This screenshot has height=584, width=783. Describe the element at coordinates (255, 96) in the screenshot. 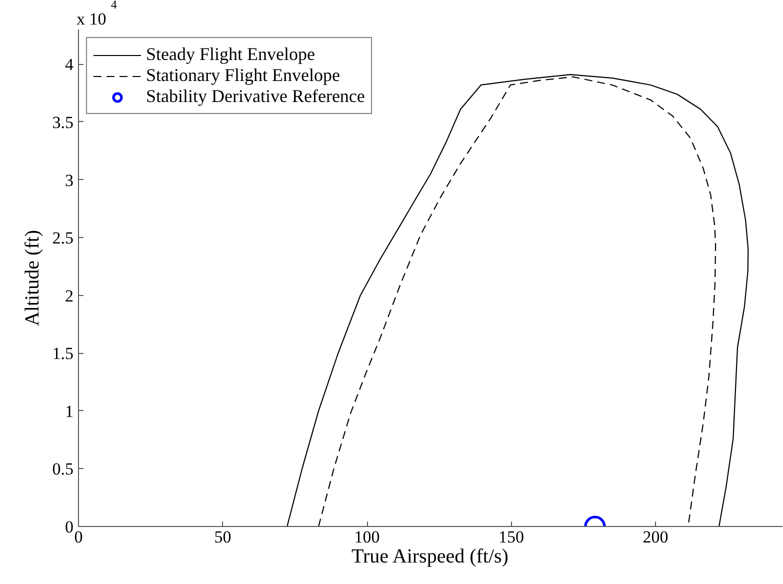

I see `legend-label: Stability Derivative Reference` at that location.